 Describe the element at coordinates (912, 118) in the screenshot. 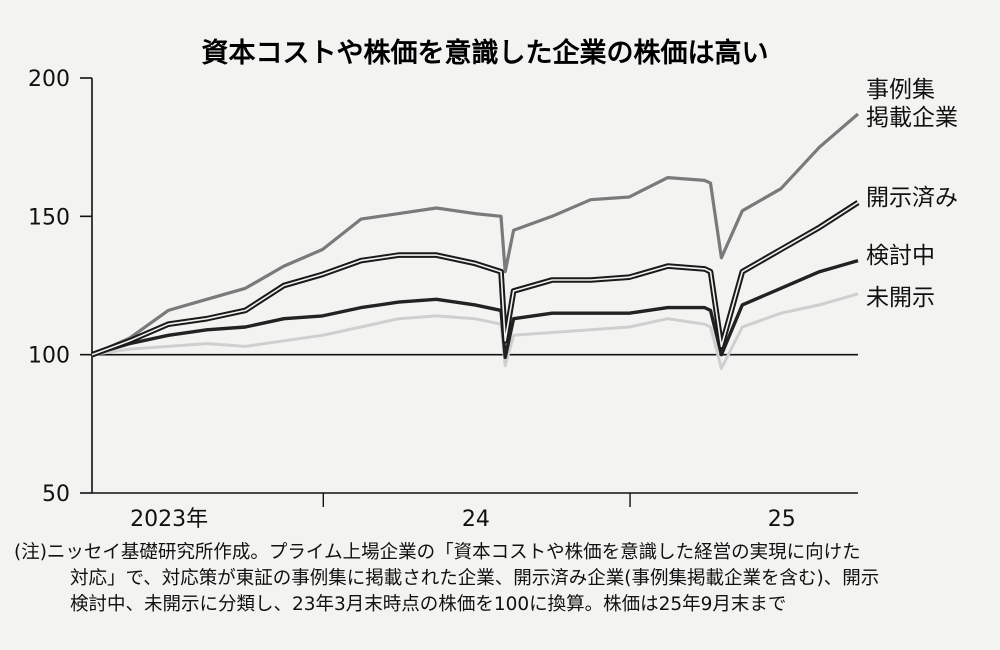

I see `legend-label: 掲載企業` at that location.